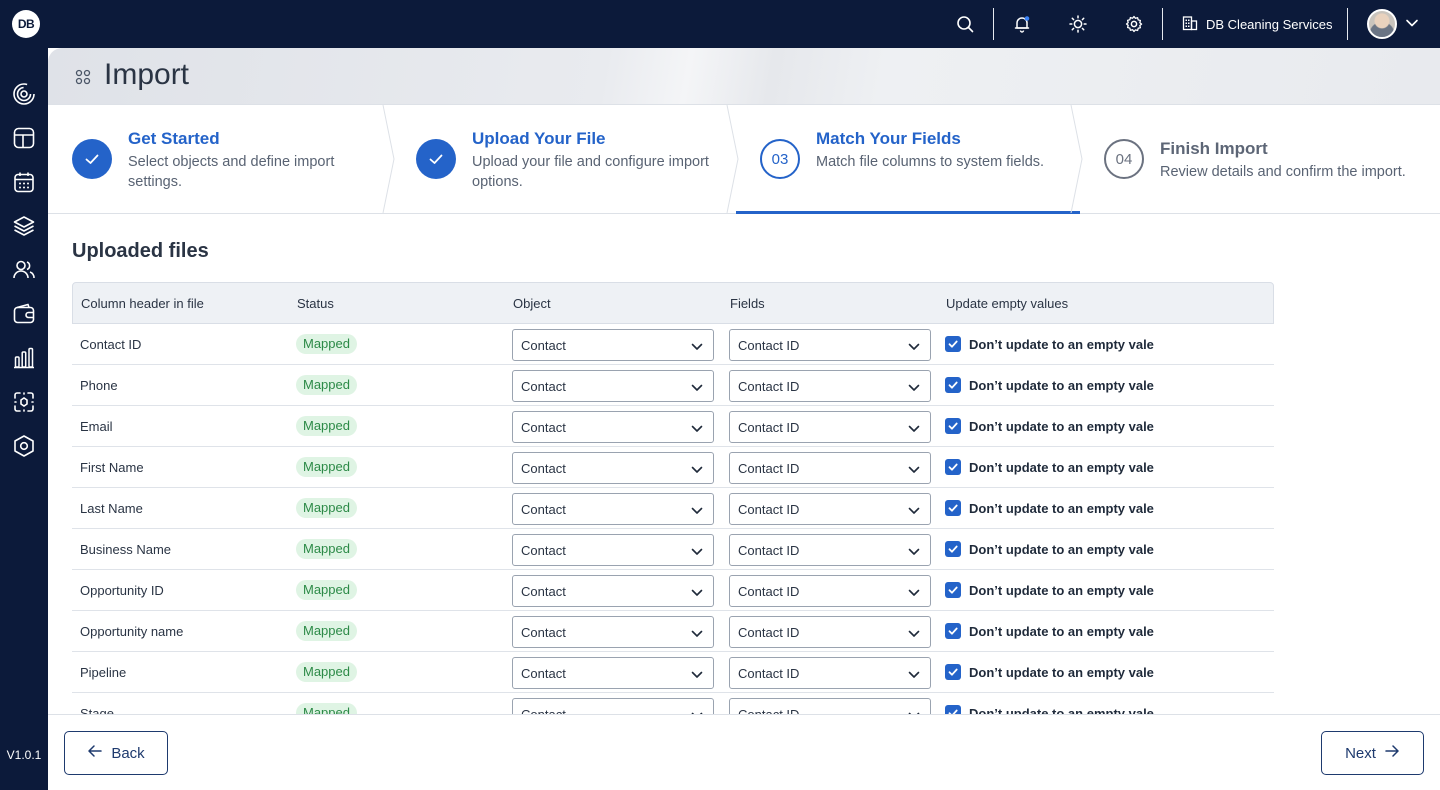 This screenshot has height=790, width=1440. What do you see at coordinates (103, 672) in the screenshot?
I see `column-name: Pipeline` at bounding box center [103, 672].